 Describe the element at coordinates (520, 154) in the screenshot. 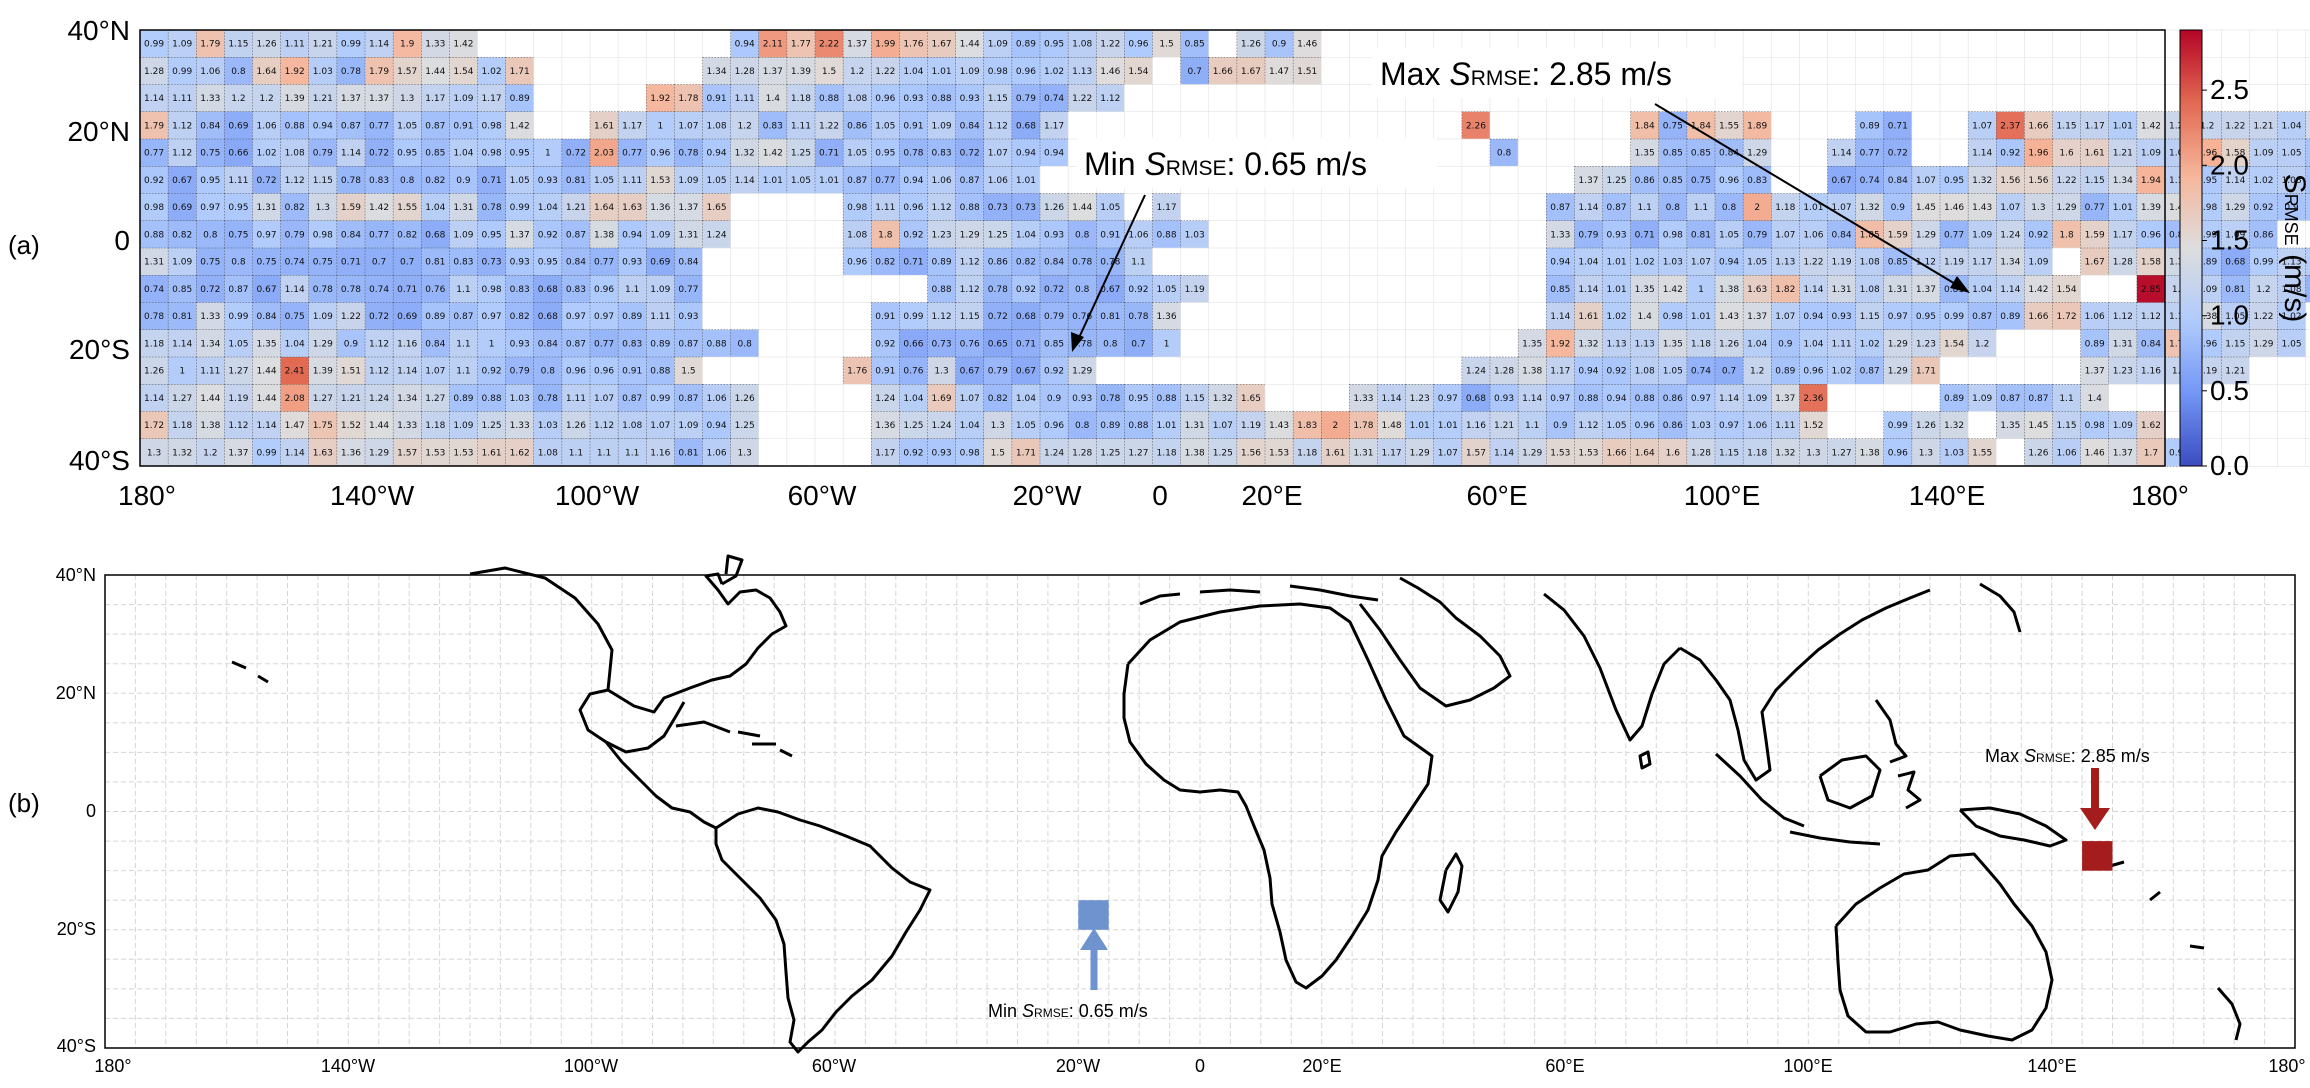

I see `heatmap-cell-value: 0.95` at that location.